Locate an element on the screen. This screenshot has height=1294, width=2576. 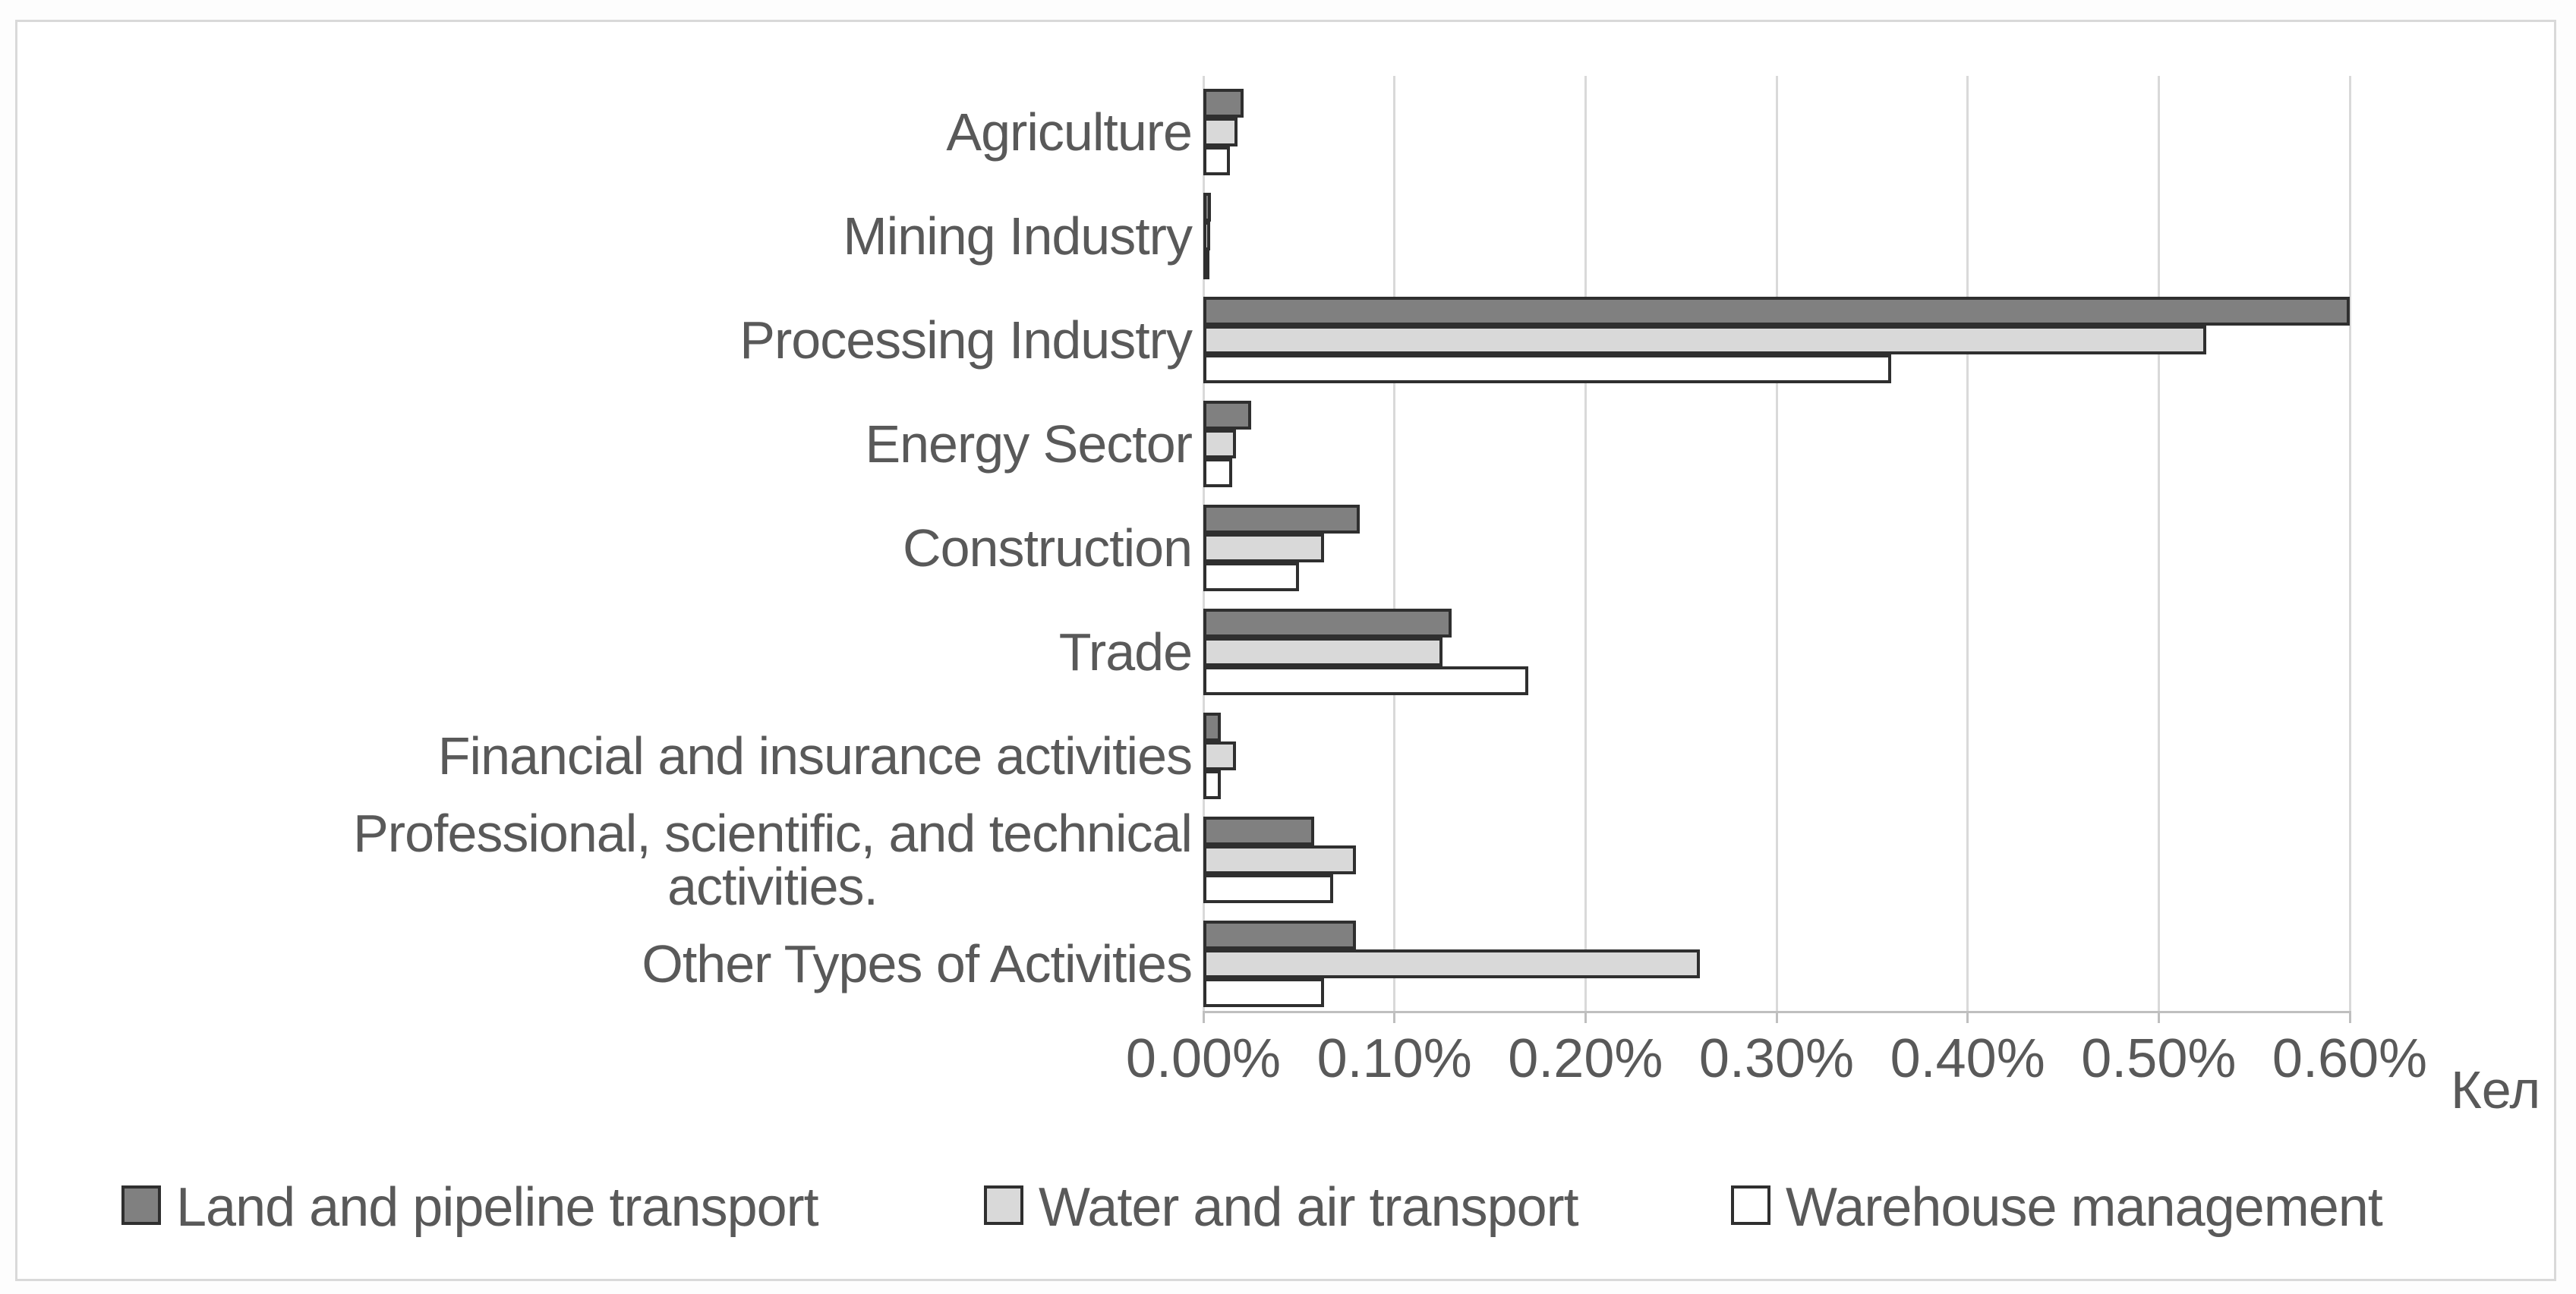
bar-land-and-pipeline-transport-c5 is located at coordinates (1327, 623).